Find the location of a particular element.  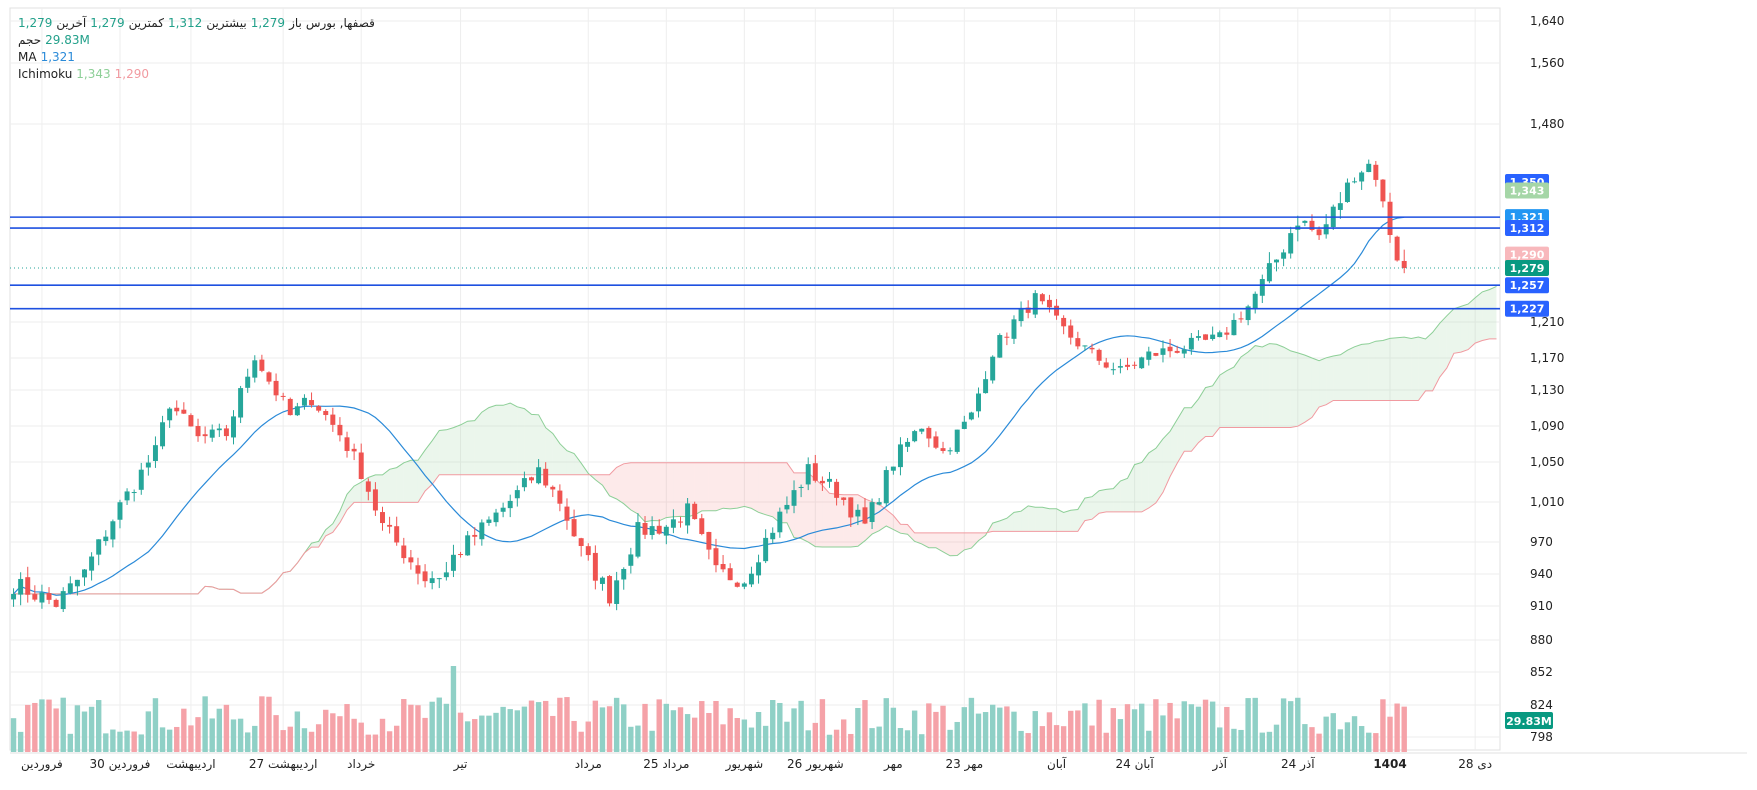

x-tick-label: 1404 is located at coordinates (1389, 764).